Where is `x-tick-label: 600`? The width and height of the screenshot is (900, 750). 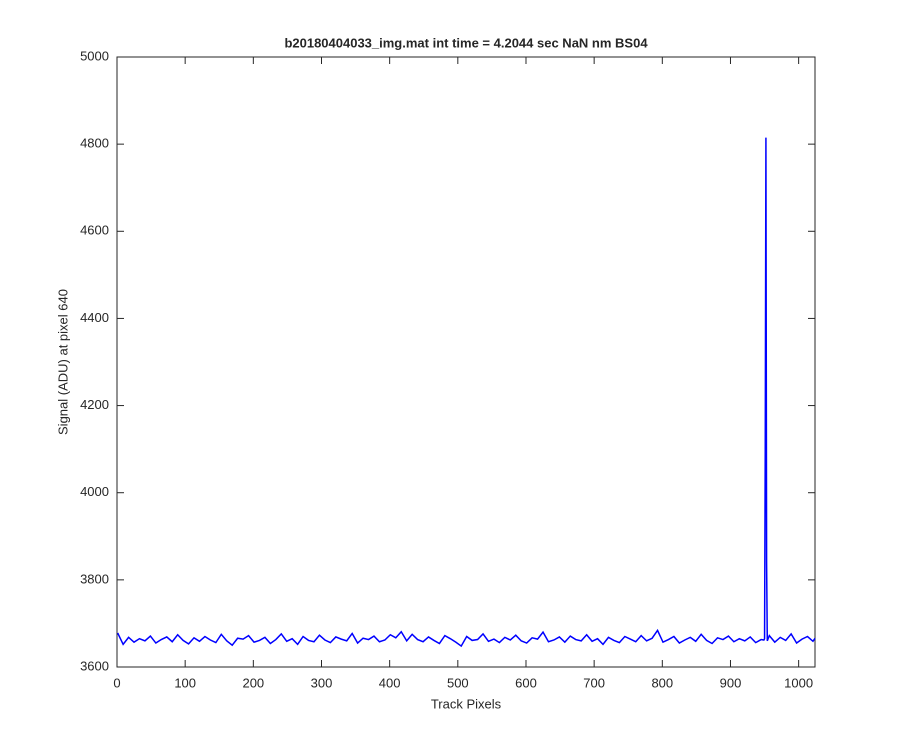
x-tick-label: 600 is located at coordinates (526, 682).